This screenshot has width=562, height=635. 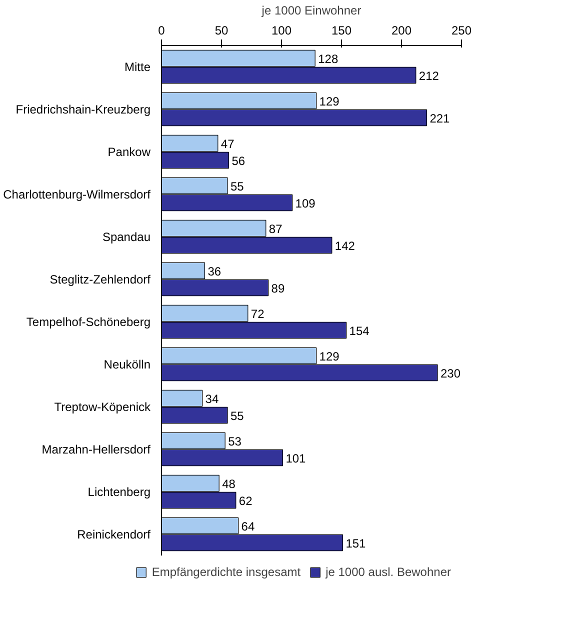 I want to click on legend-label: Empfängerdichte insgesamt, so click(x=226, y=572).